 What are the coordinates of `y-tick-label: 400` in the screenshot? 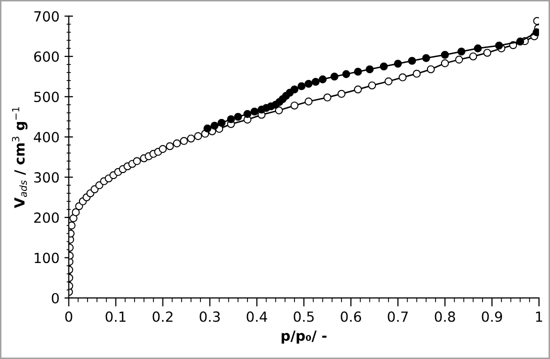 It's located at (46, 137).